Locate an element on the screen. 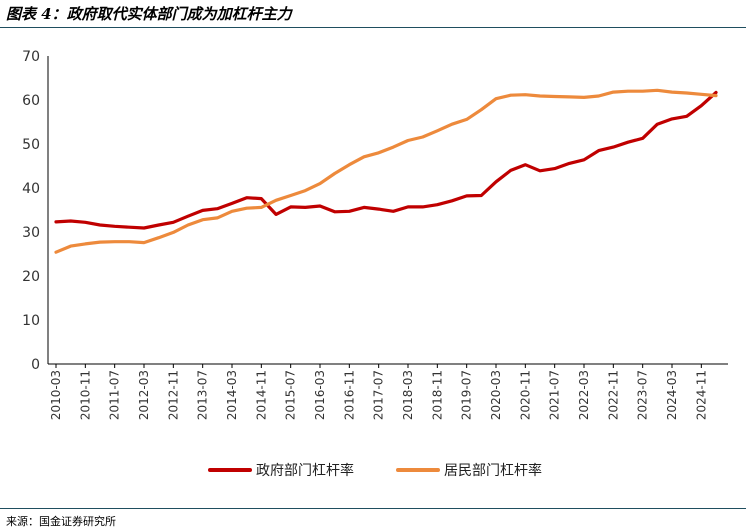  x-tick-label: 2012-03 is located at coordinates (144, 395).